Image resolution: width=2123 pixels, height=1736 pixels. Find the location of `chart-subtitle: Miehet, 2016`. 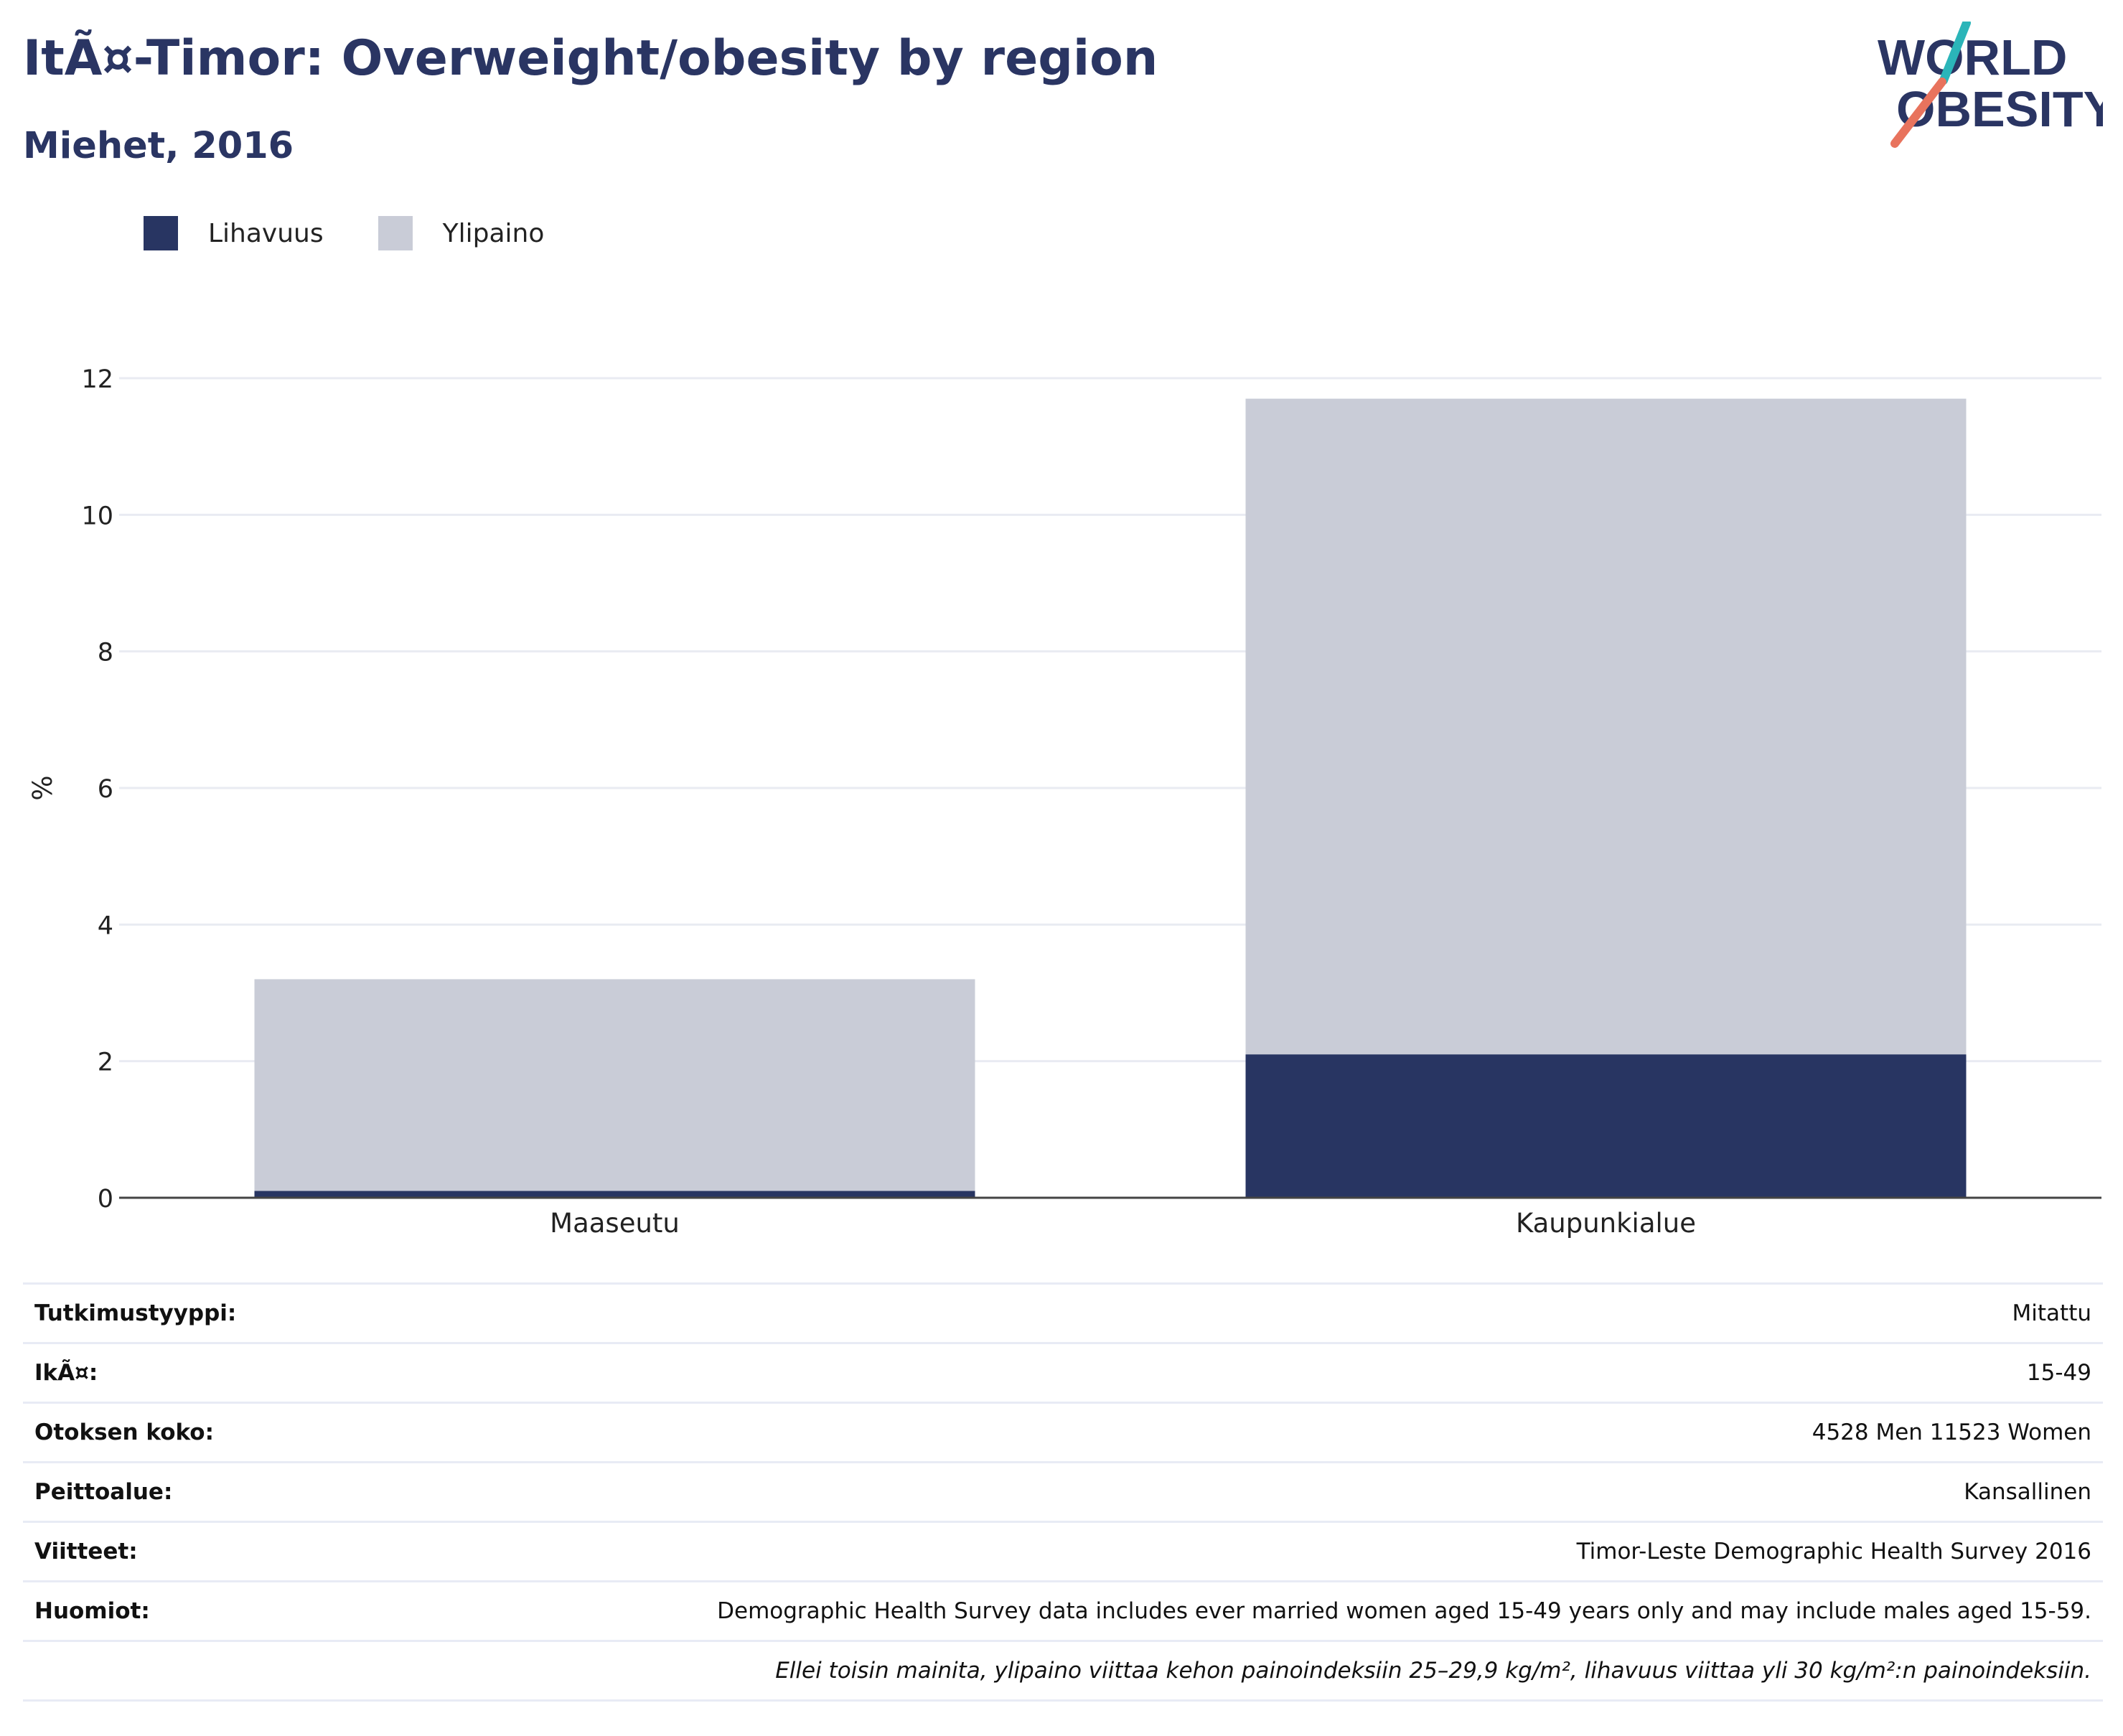

chart-subtitle: Miehet, 2016 is located at coordinates (158, 146).